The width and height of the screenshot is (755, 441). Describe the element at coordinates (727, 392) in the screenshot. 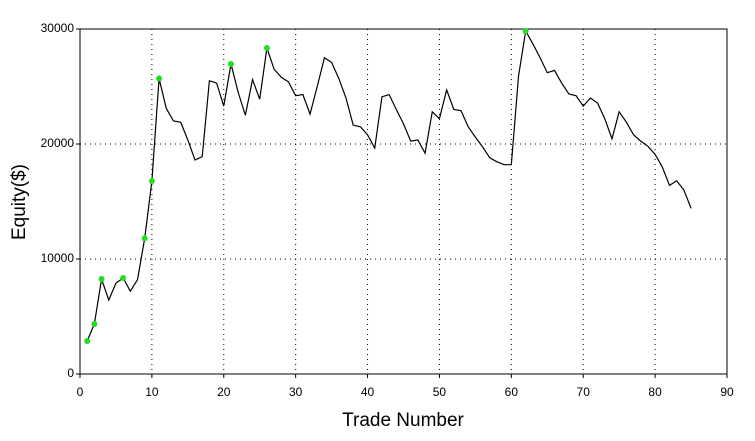

I see `x-tick-label: 90` at that location.